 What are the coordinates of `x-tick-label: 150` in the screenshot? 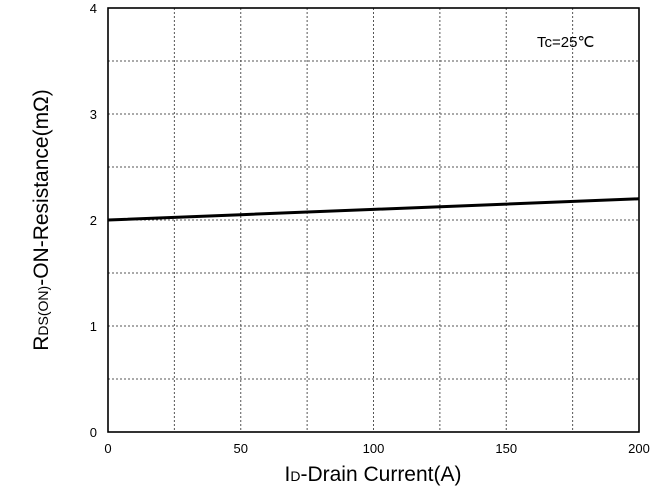 It's located at (506, 448).